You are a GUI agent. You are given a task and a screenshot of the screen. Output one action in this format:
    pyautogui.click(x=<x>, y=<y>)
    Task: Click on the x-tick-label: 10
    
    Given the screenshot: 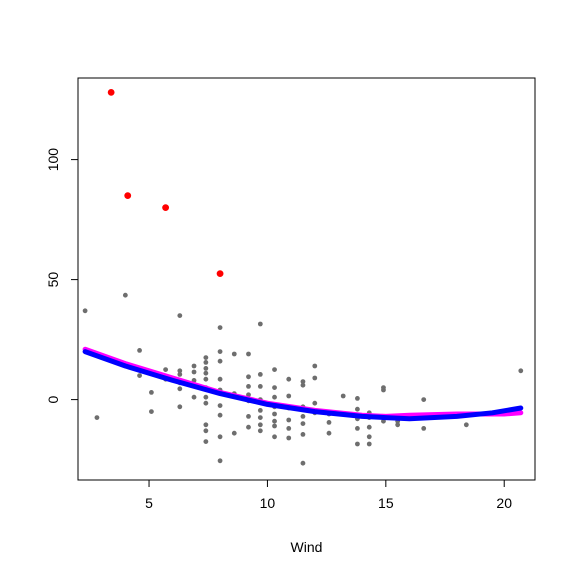 What is the action you would take?
    pyautogui.click(x=268, y=503)
    